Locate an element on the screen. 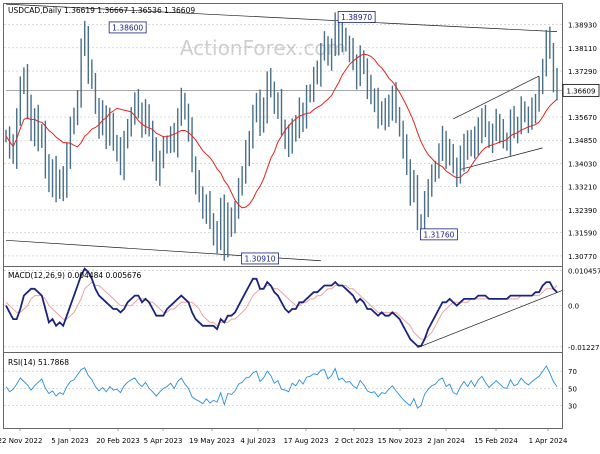  rsi-tick-label: 50 is located at coordinates (572, 389).